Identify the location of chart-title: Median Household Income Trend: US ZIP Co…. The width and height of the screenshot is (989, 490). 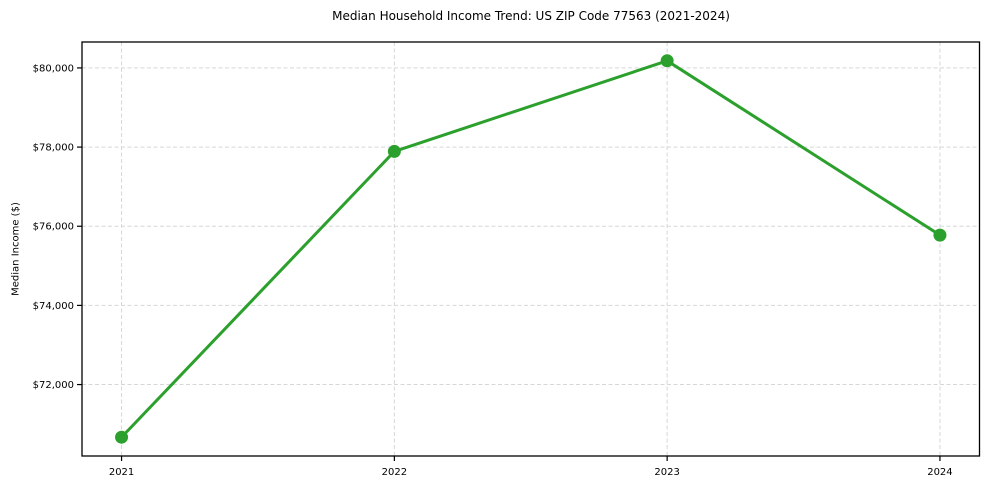
(531, 16).